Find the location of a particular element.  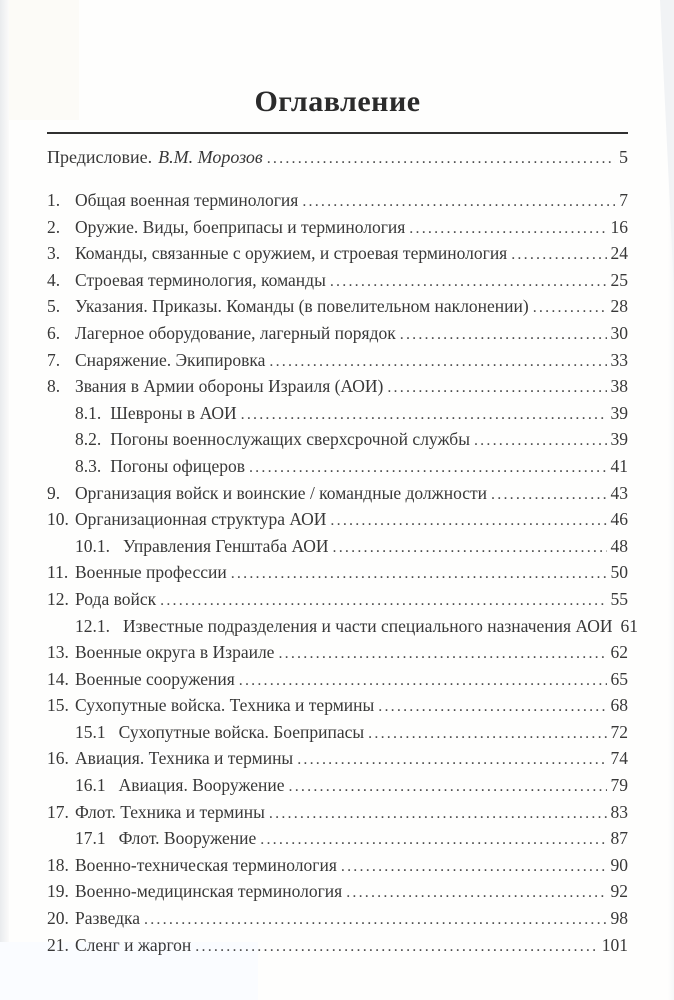

toc-preface-row: Предисловие. В.М. Морозов 5 is located at coordinates (337, 158).